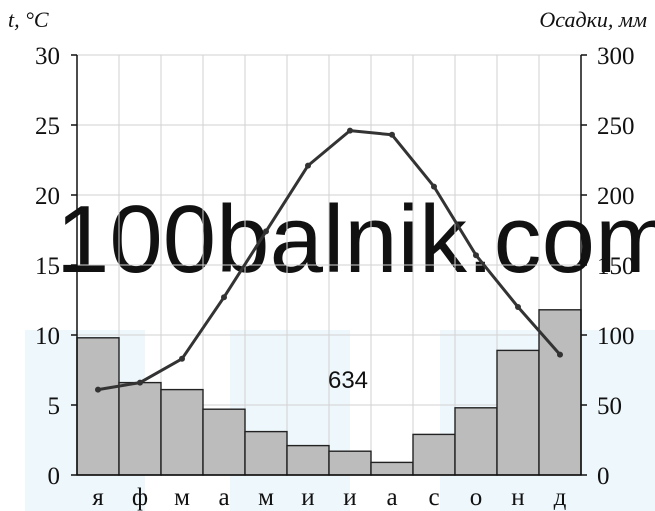 This screenshot has width=655, height=511. What do you see at coordinates (47, 266) in the screenshot?
I see `left-tick-label: 15` at bounding box center [47, 266].